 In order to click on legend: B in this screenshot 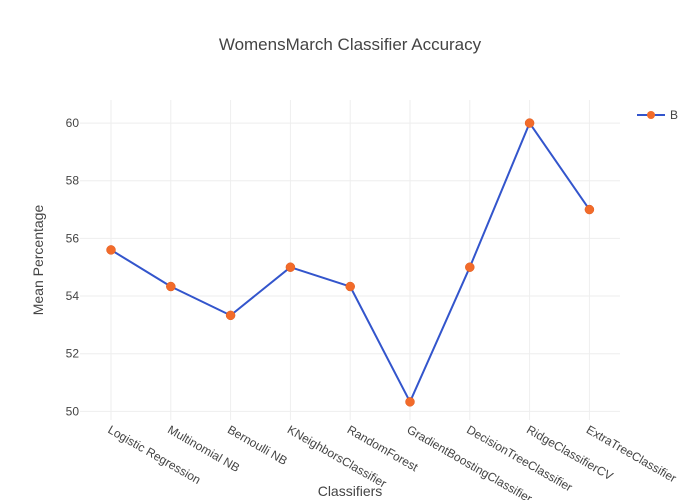, I will do `click(657, 115)`.